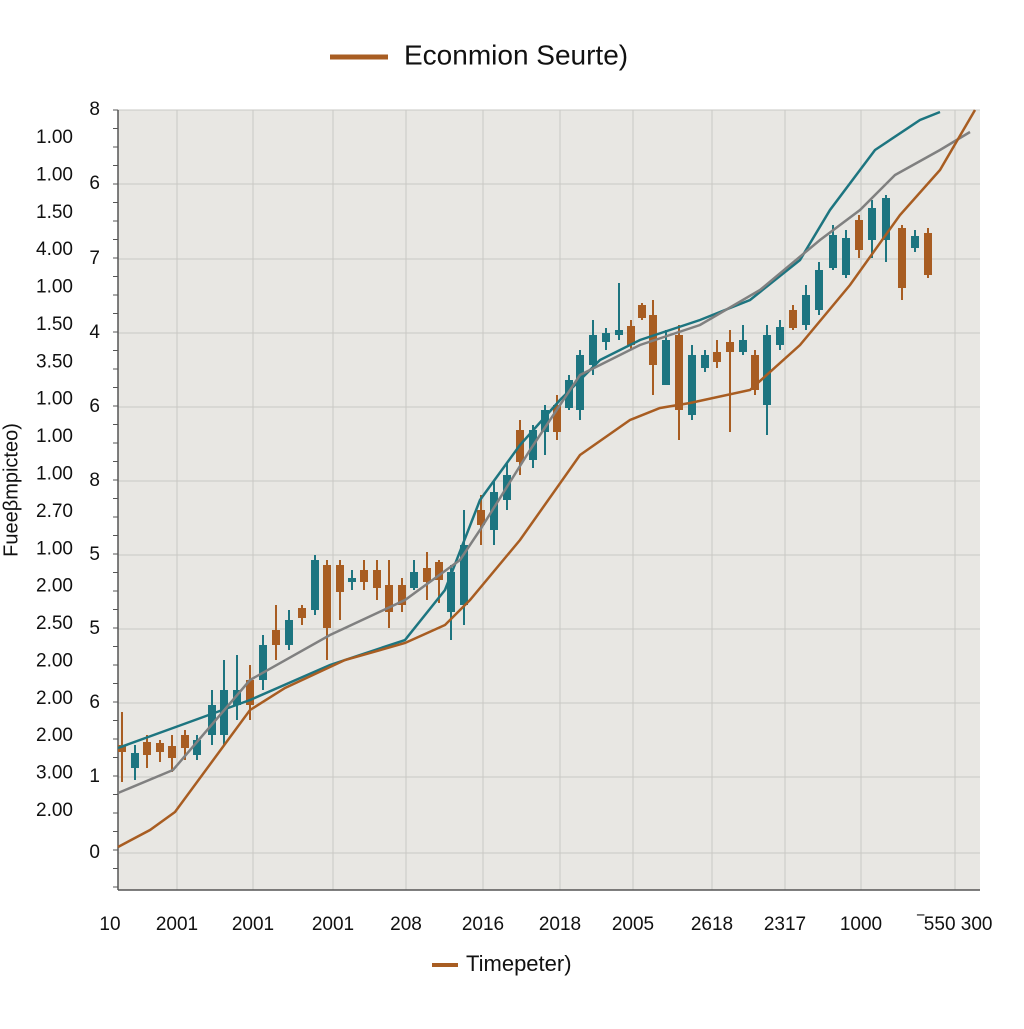  I want to click on y-tick-label: 4, so click(94, 332).